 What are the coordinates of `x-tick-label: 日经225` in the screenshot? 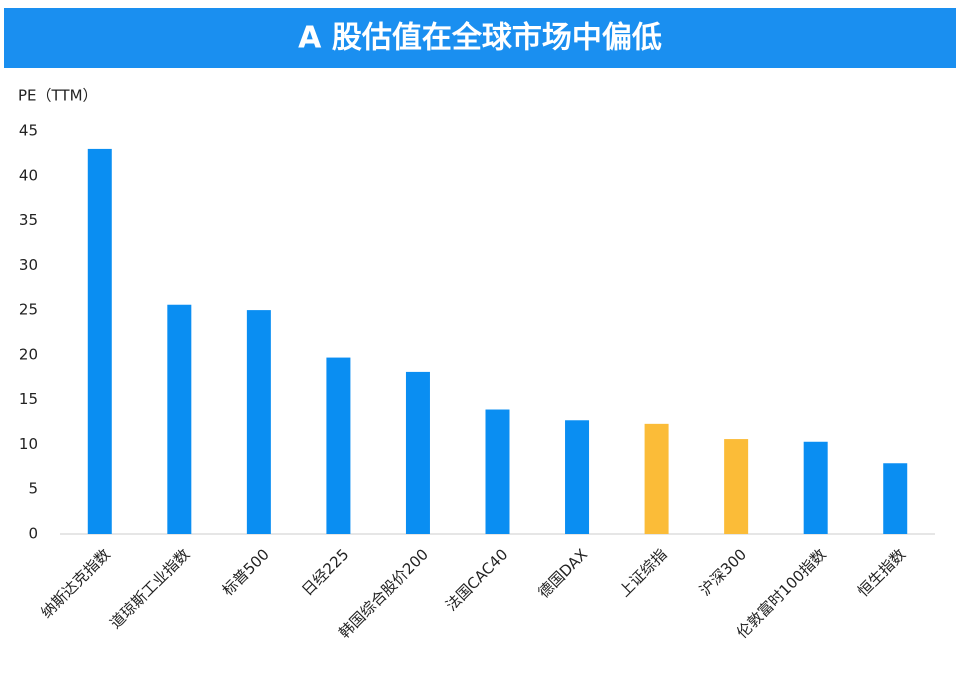 It's located at (325, 572).